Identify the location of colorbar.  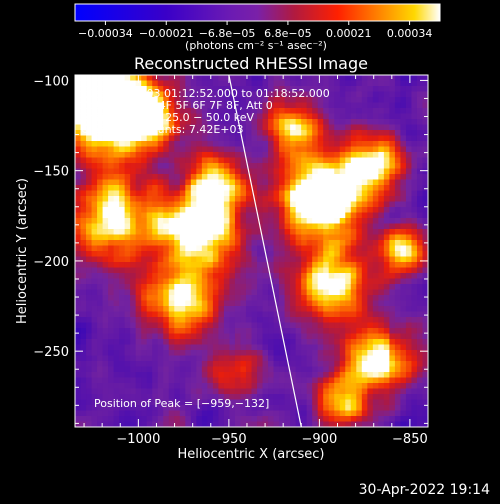
(257, 12).